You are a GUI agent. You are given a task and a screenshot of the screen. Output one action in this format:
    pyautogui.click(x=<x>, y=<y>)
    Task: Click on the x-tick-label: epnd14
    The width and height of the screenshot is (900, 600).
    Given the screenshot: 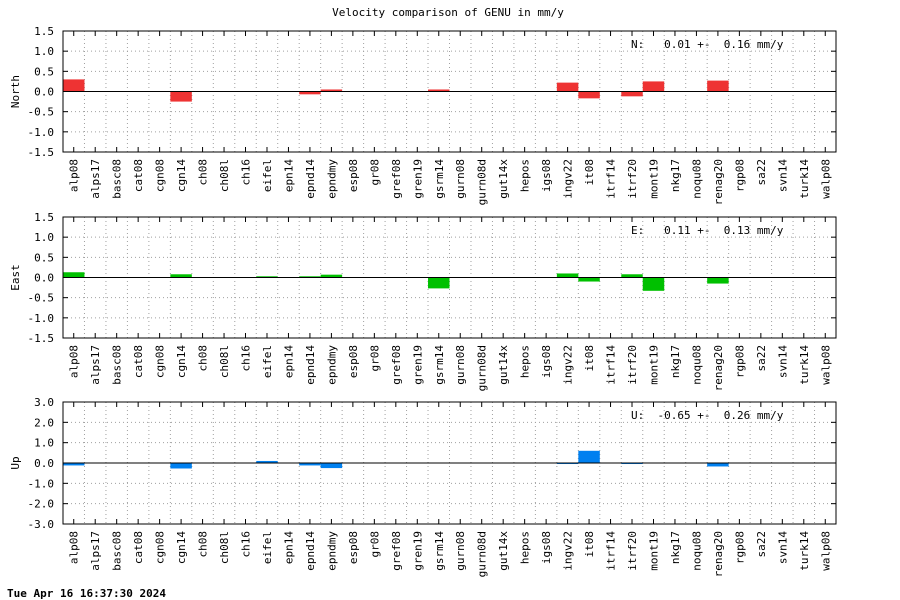 What is the action you would take?
    pyautogui.click(x=310, y=365)
    